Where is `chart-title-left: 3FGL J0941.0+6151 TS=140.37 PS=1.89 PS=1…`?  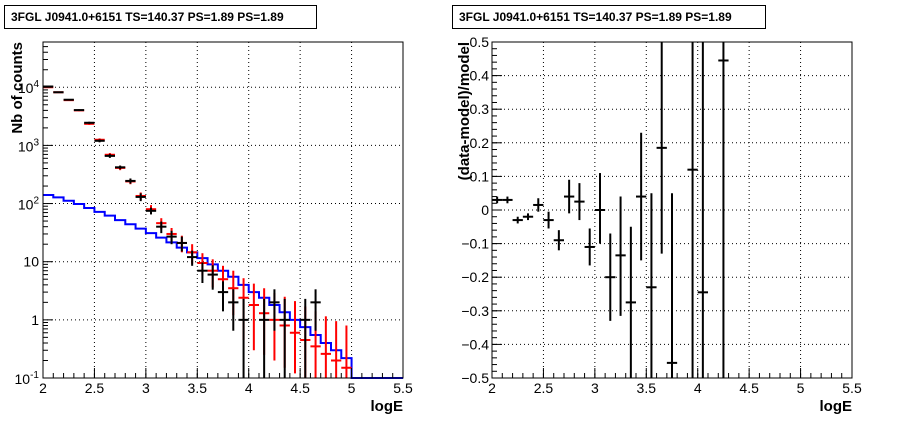
chart-title-left: 3FGL J0941.0+6151 TS=140.37 PS=1.89 PS=1… is located at coordinates (160, 17).